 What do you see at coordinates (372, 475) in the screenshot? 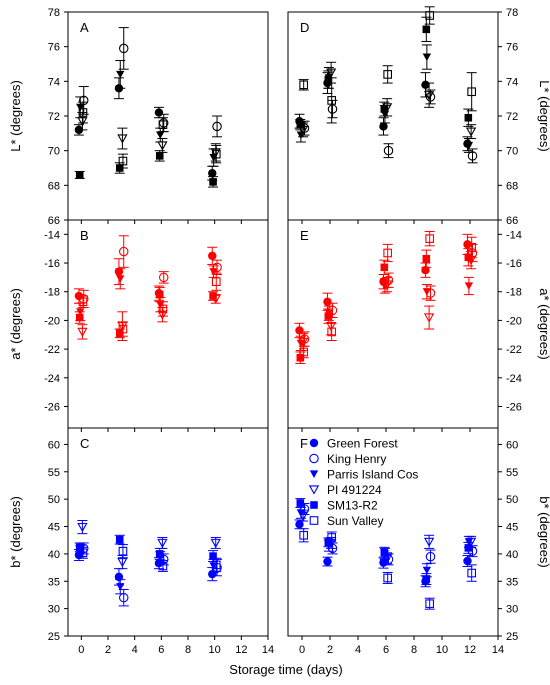
I see `legend-label: Parris Island Cos` at bounding box center [372, 475].